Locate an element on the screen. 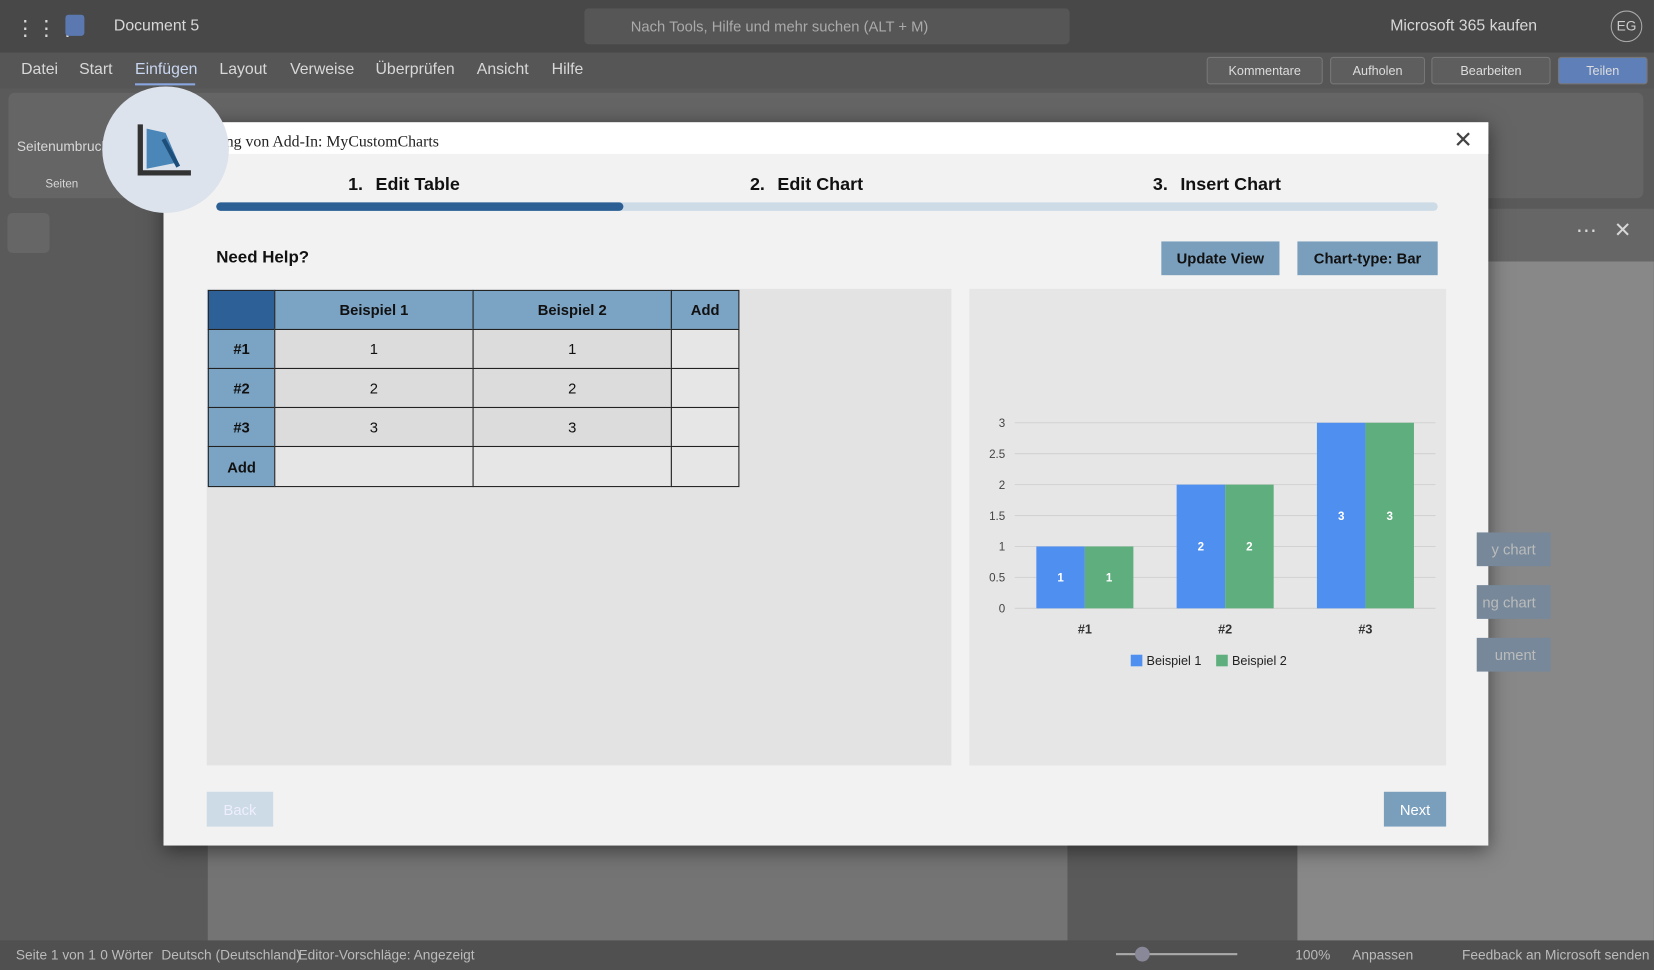 This screenshot has height=970, width=1654. progress-fill is located at coordinates (420, 206).